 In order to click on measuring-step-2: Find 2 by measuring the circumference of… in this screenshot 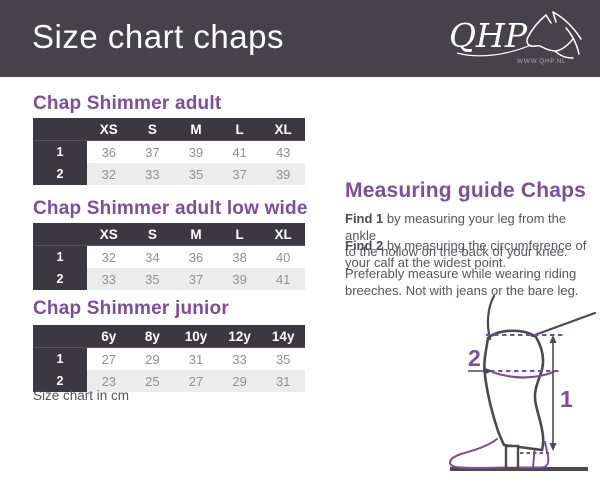, I will do `click(471, 254)`.